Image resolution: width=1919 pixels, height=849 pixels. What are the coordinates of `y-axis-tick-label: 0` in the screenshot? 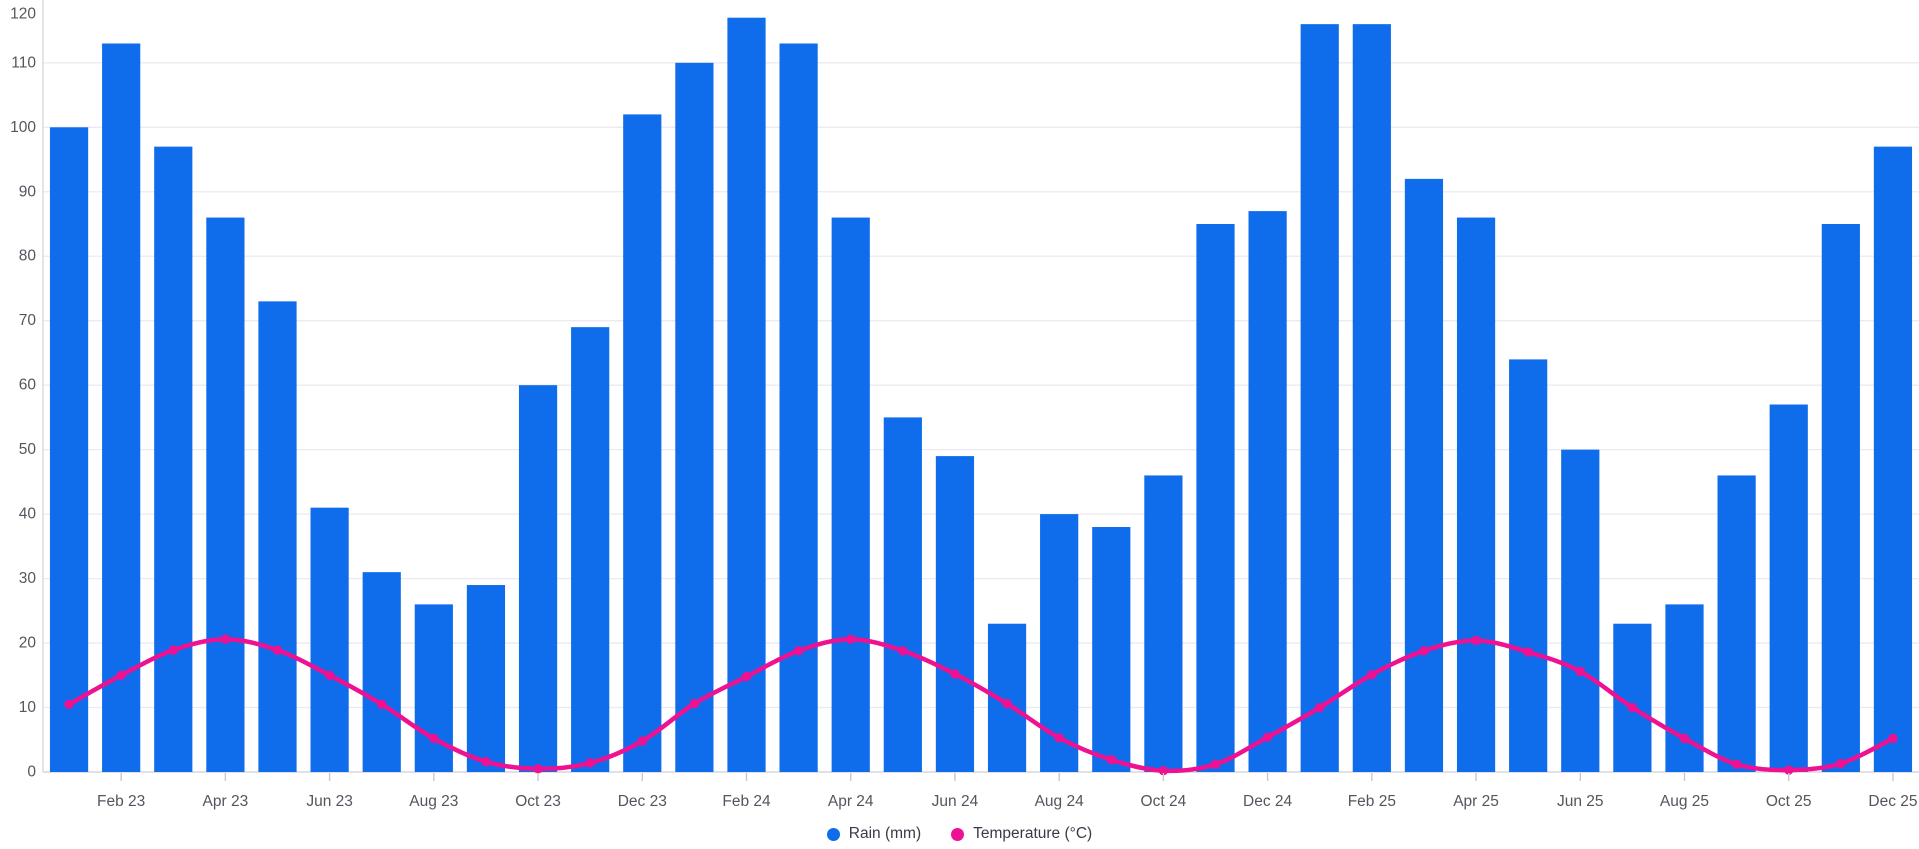 It's located at (31, 772).